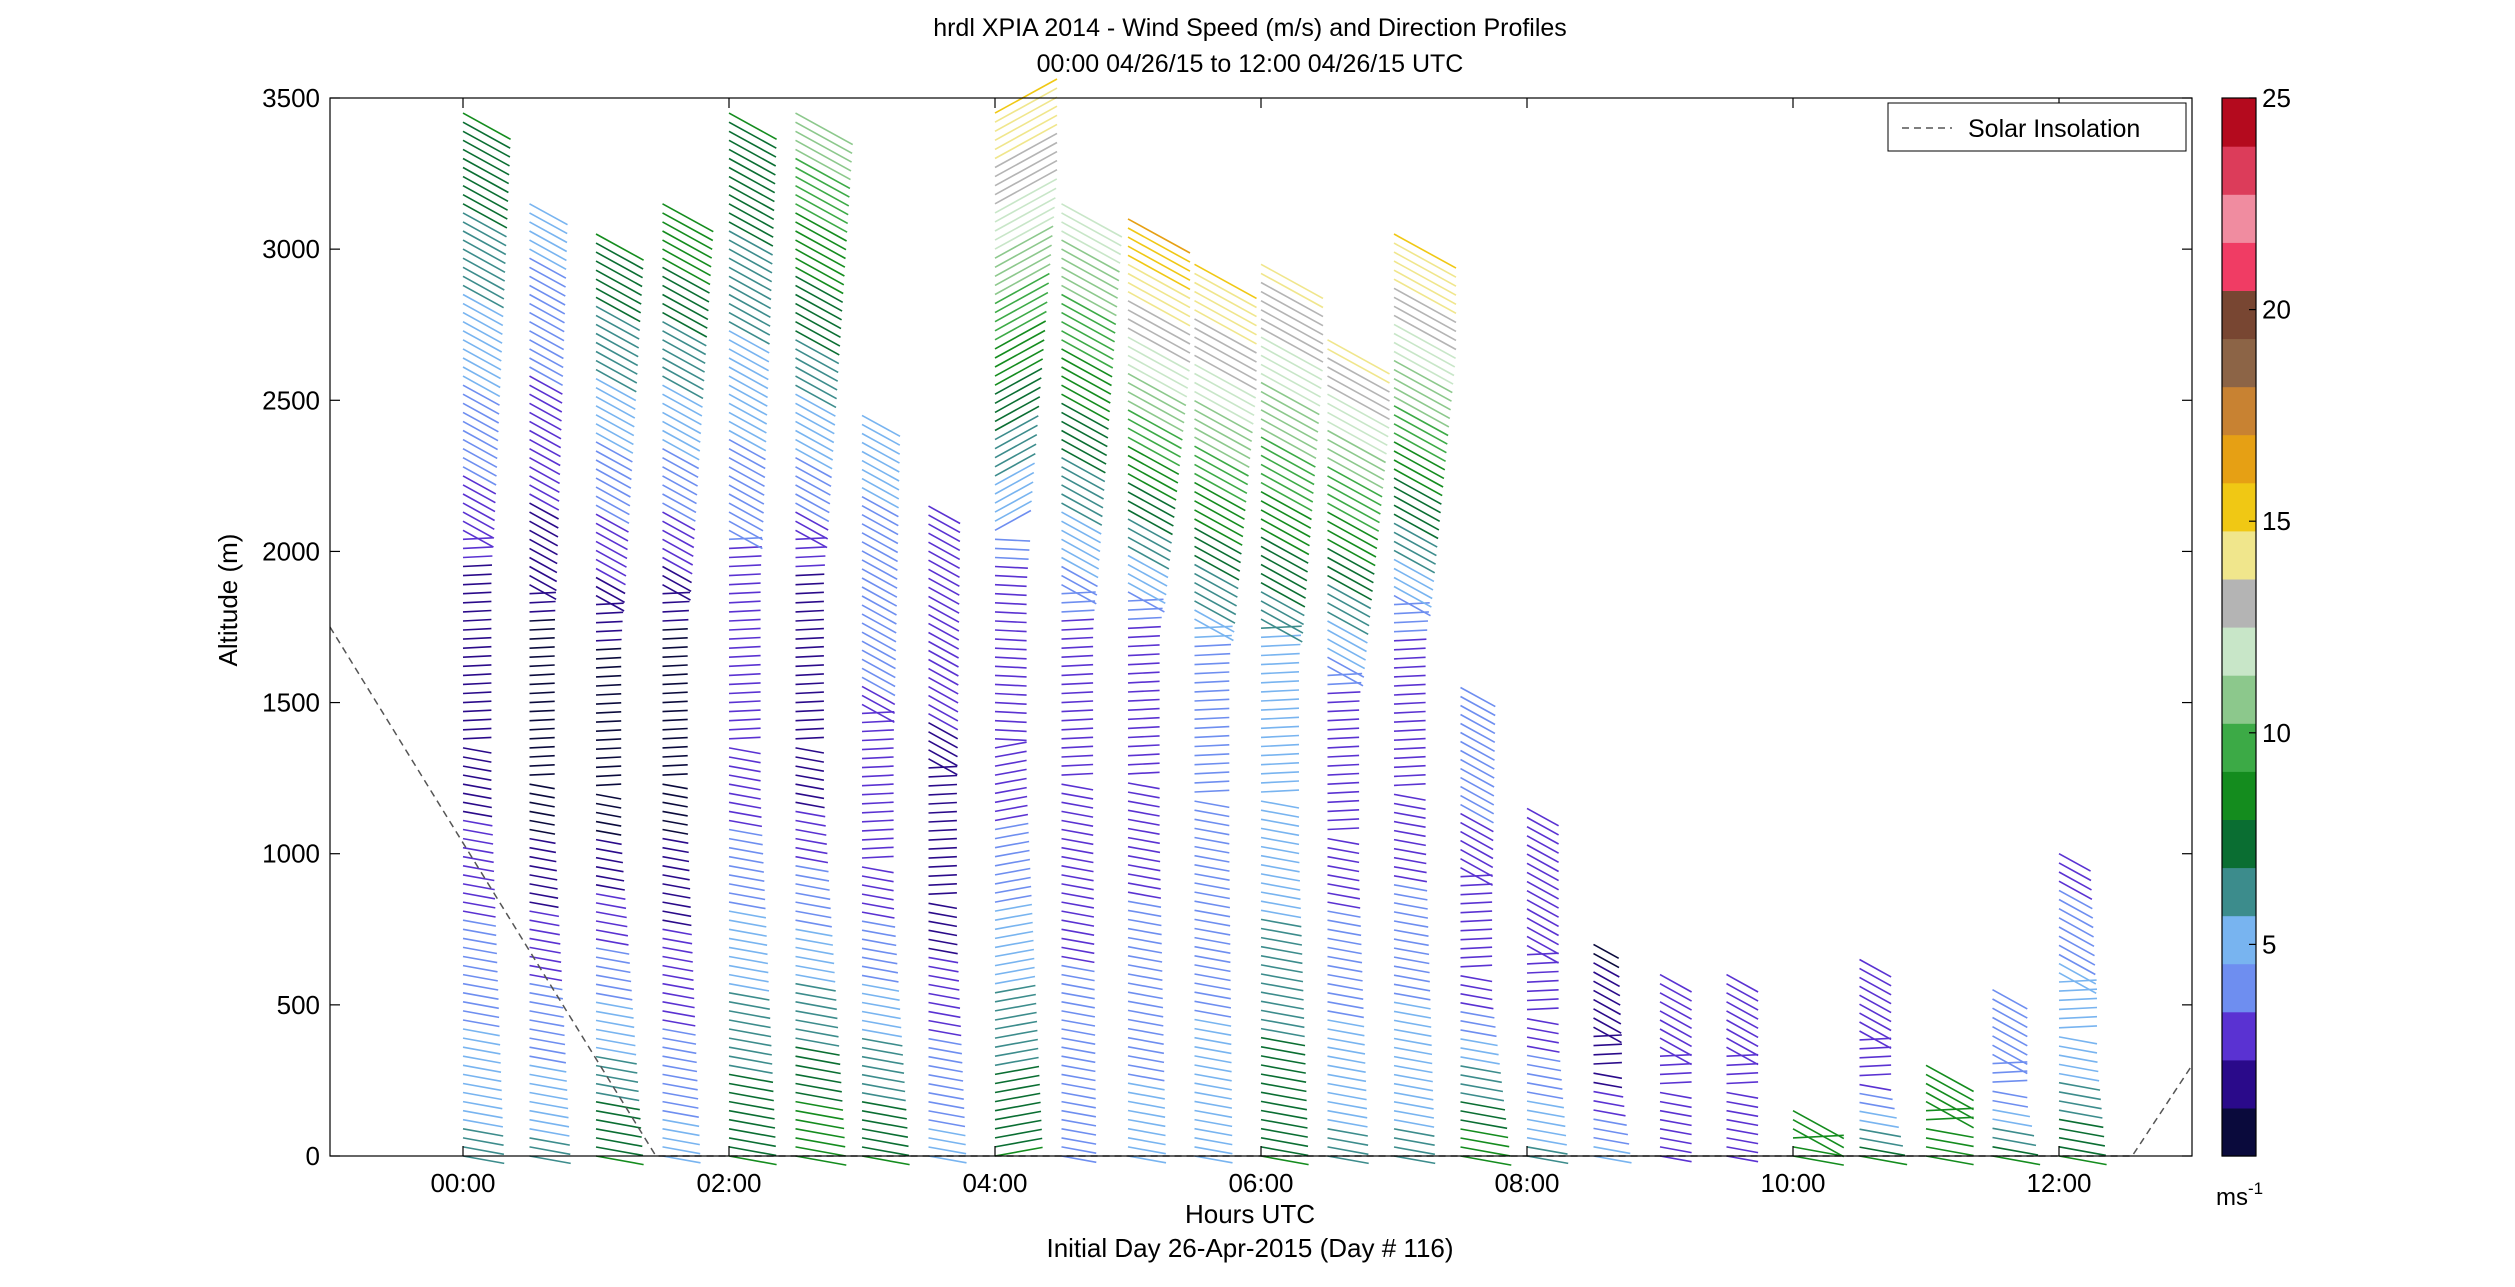 The image size is (2515, 1287). Describe the element at coordinates (2239, 315) in the screenshot. I see `colorbar-segment` at that location.